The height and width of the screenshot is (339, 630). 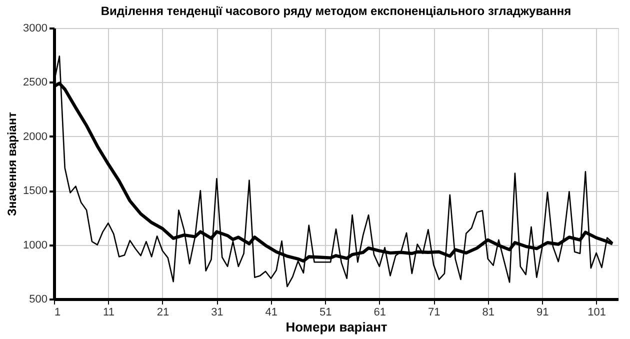 What do you see at coordinates (336, 11) in the screenshot?
I see `chart-title: Виділення тенденції часового ряду методом експоненціального згладжування` at bounding box center [336, 11].